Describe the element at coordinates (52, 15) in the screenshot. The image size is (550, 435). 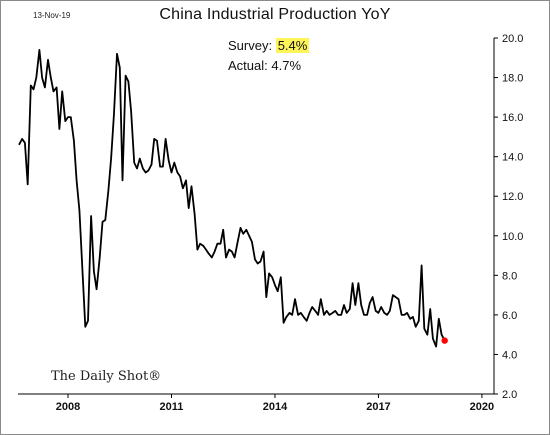
I see `date-stamp: 13-Nov-19` at that location.